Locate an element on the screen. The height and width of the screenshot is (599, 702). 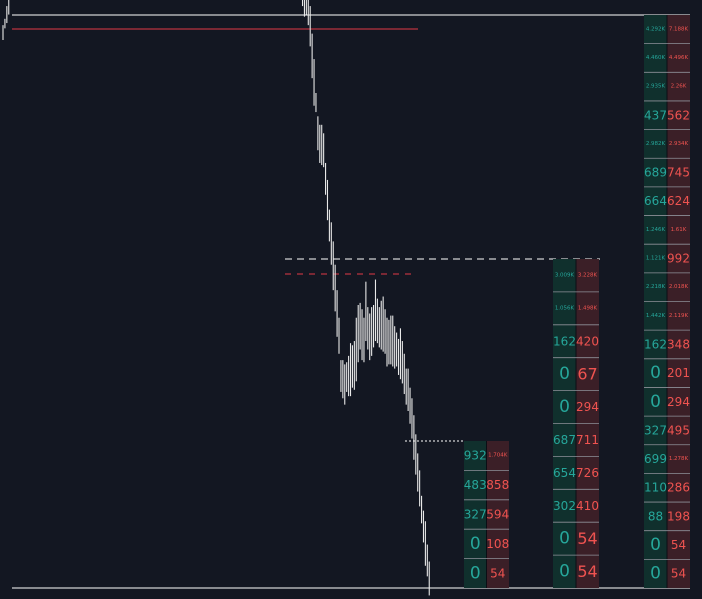
bid-volume-value: 1.056K is located at coordinates (565, 308).